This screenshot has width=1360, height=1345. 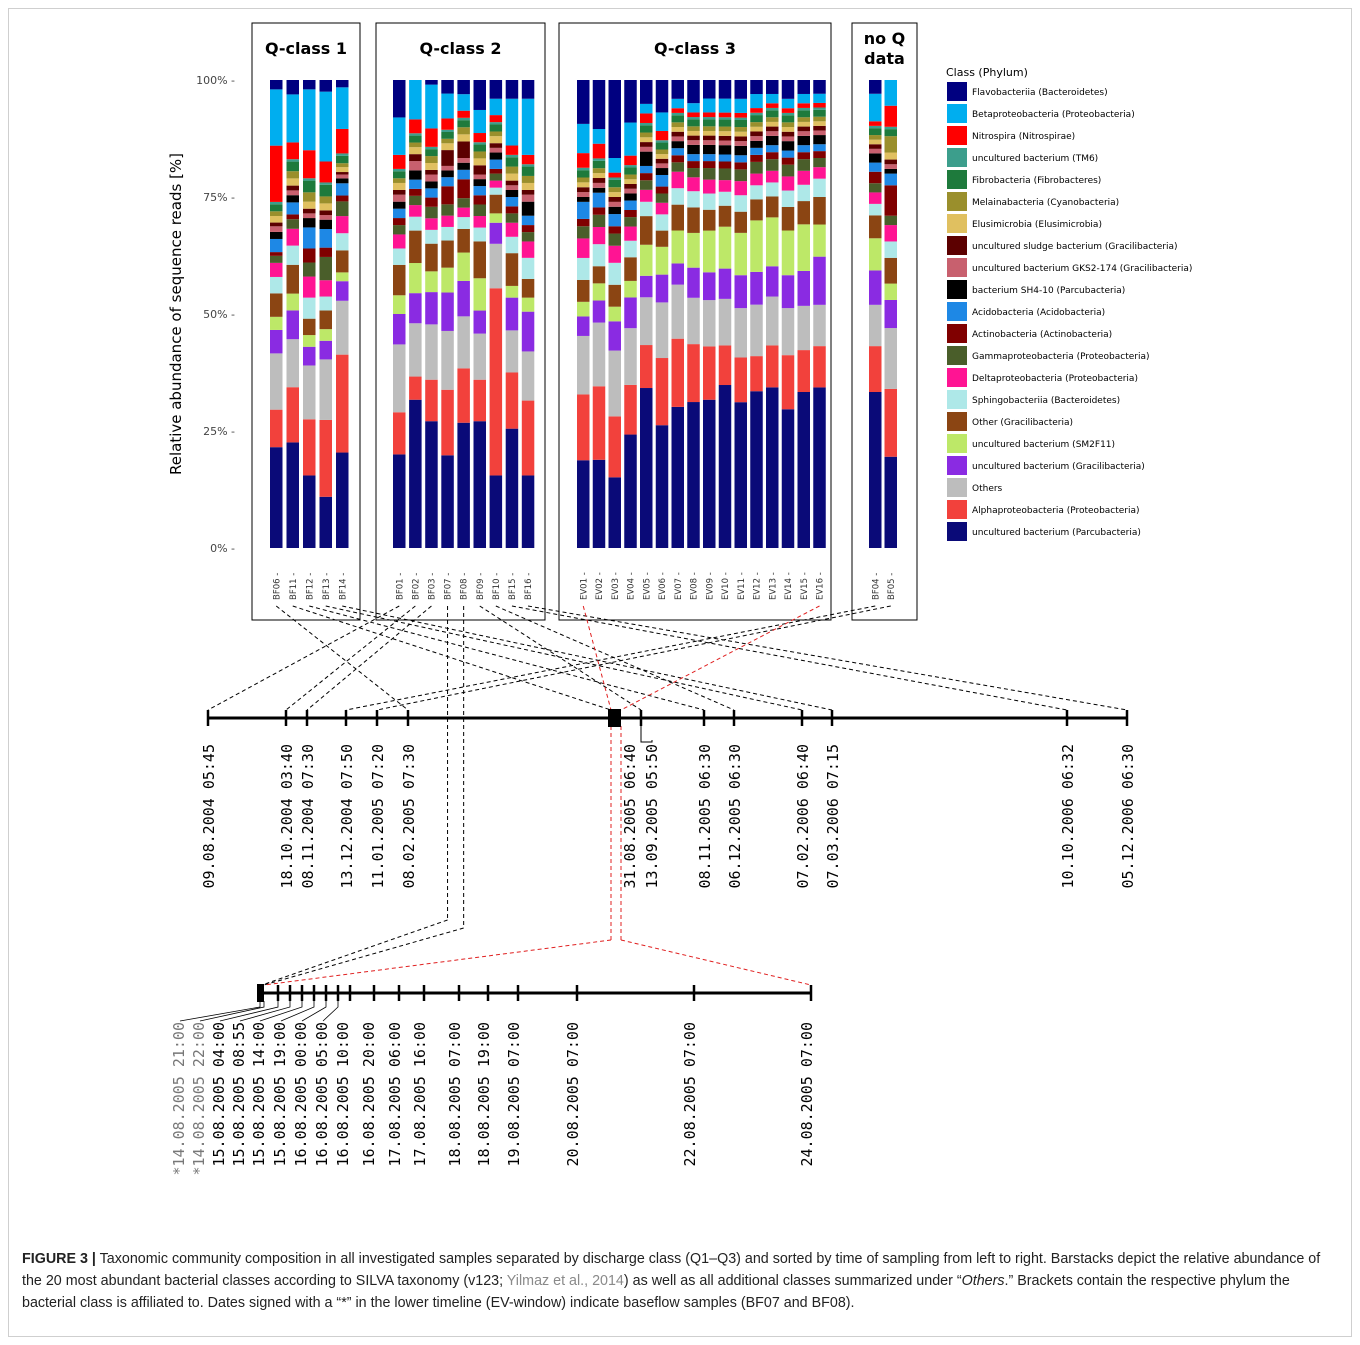 I want to click on timeline-top-label: 13.09.2005 05:50, so click(x=652, y=816).